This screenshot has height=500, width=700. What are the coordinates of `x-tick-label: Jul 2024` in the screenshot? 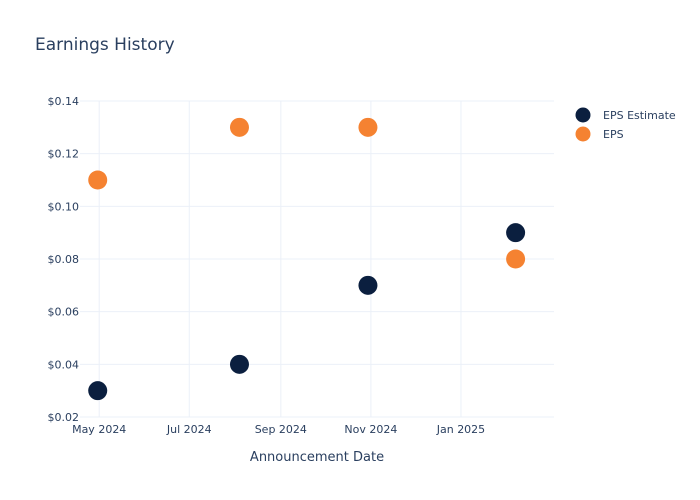 It's located at (189, 429).